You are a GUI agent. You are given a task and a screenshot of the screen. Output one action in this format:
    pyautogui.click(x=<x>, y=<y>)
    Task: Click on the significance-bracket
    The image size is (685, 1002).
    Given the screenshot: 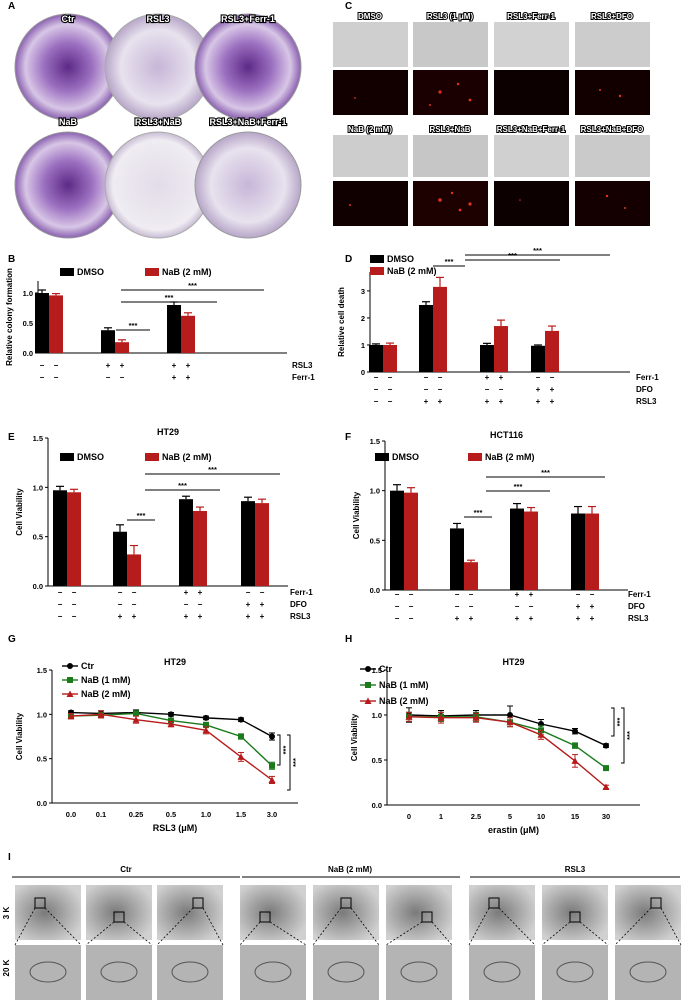 What is the action you would take?
    pyautogui.click(x=279, y=750)
    